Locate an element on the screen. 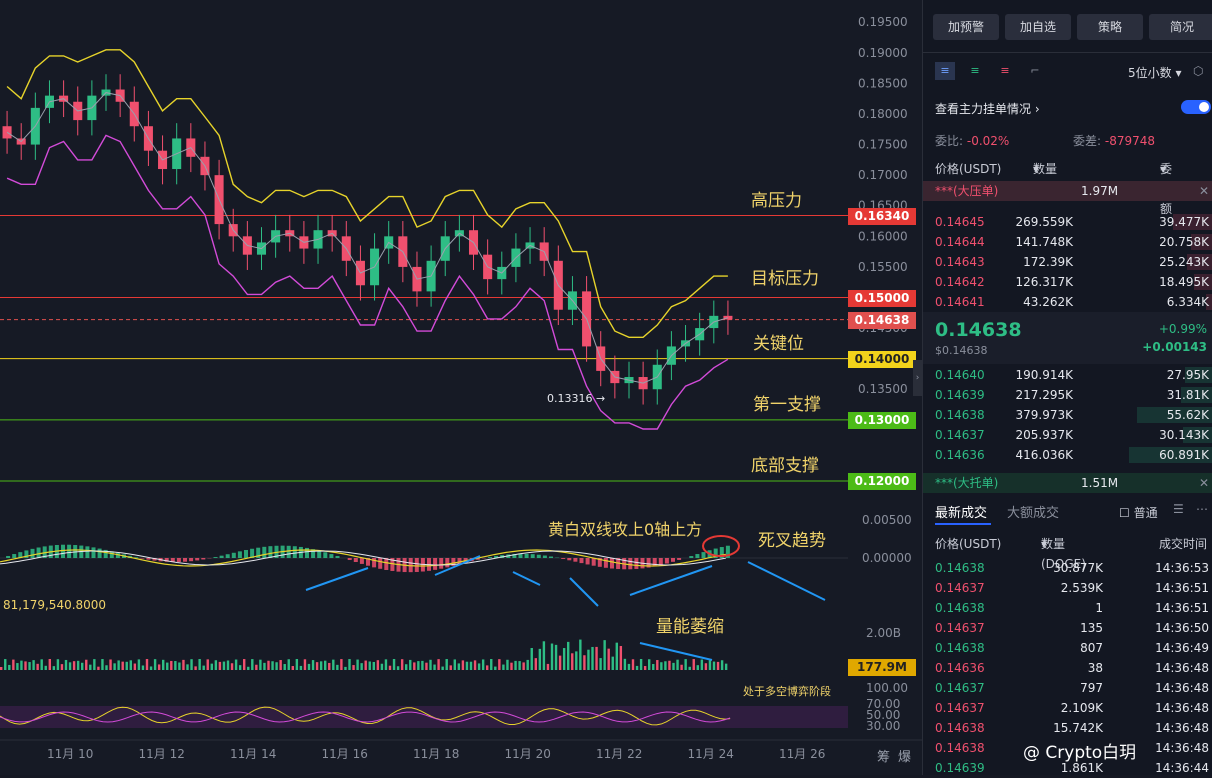 Image resolution: width=1212 pixels, height=778 pixels. tab-large-trades: 大额成交 is located at coordinates (1033, 511).